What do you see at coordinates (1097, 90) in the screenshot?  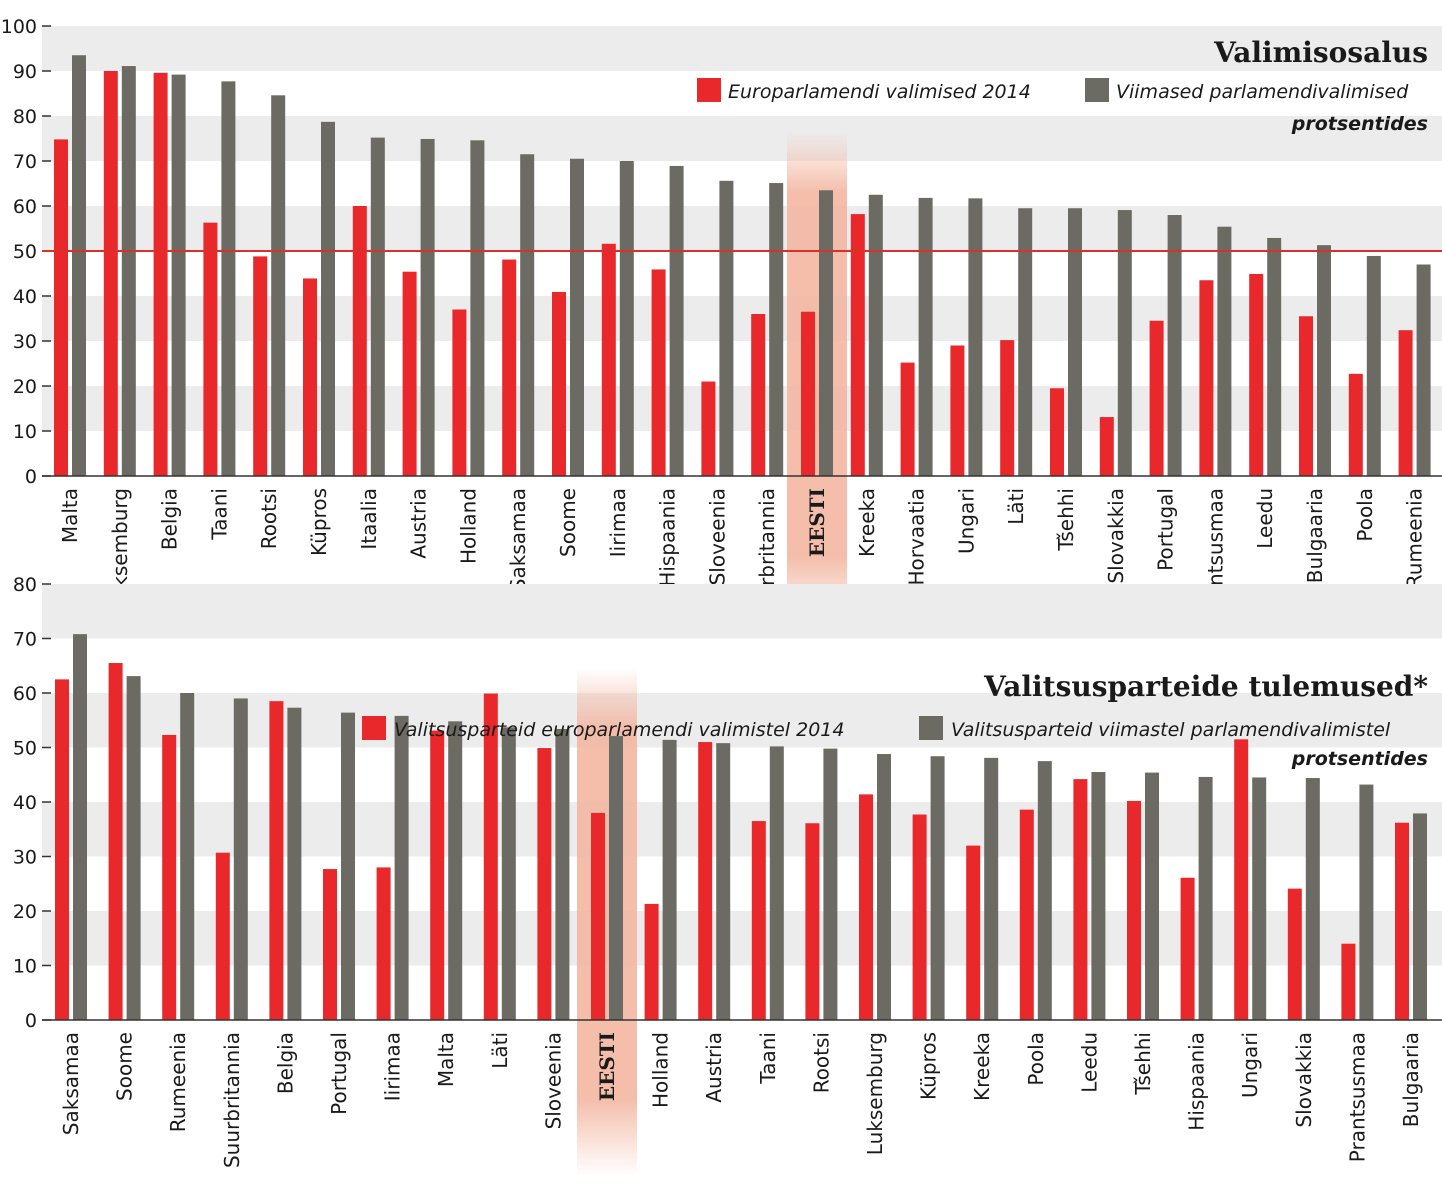 I see `chart1-legend-swatch-series2` at bounding box center [1097, 90].